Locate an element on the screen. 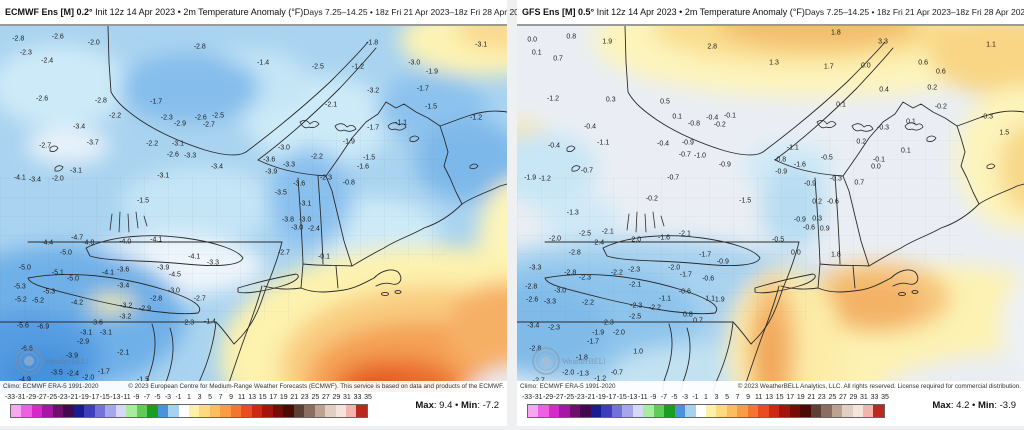  anomaly-value-label: -2.3 is located at coordinates (554, 328).